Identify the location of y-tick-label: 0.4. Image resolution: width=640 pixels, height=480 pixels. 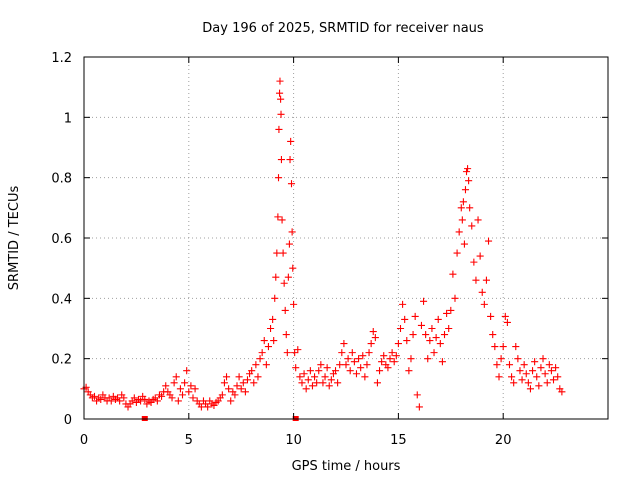
(61, 299).